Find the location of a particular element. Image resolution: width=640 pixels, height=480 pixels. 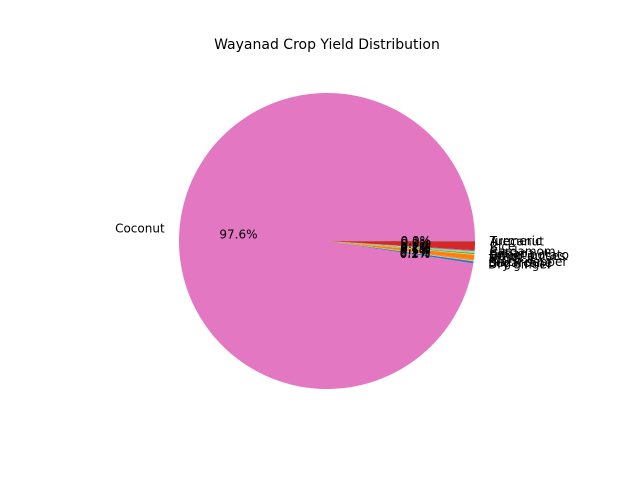

slice-label-tapioca: Tapioca is located at coordinates (511, 259).